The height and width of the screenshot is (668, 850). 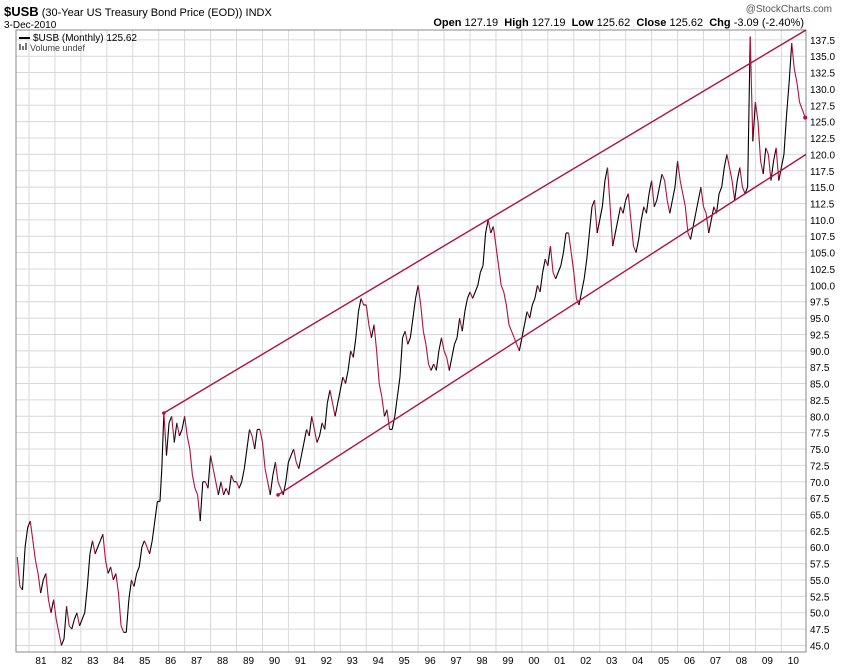 What do you see at coordinates (249, 661) in the screenshot?
I see `x-tick-label: 89` at bounding box center [249, 661].